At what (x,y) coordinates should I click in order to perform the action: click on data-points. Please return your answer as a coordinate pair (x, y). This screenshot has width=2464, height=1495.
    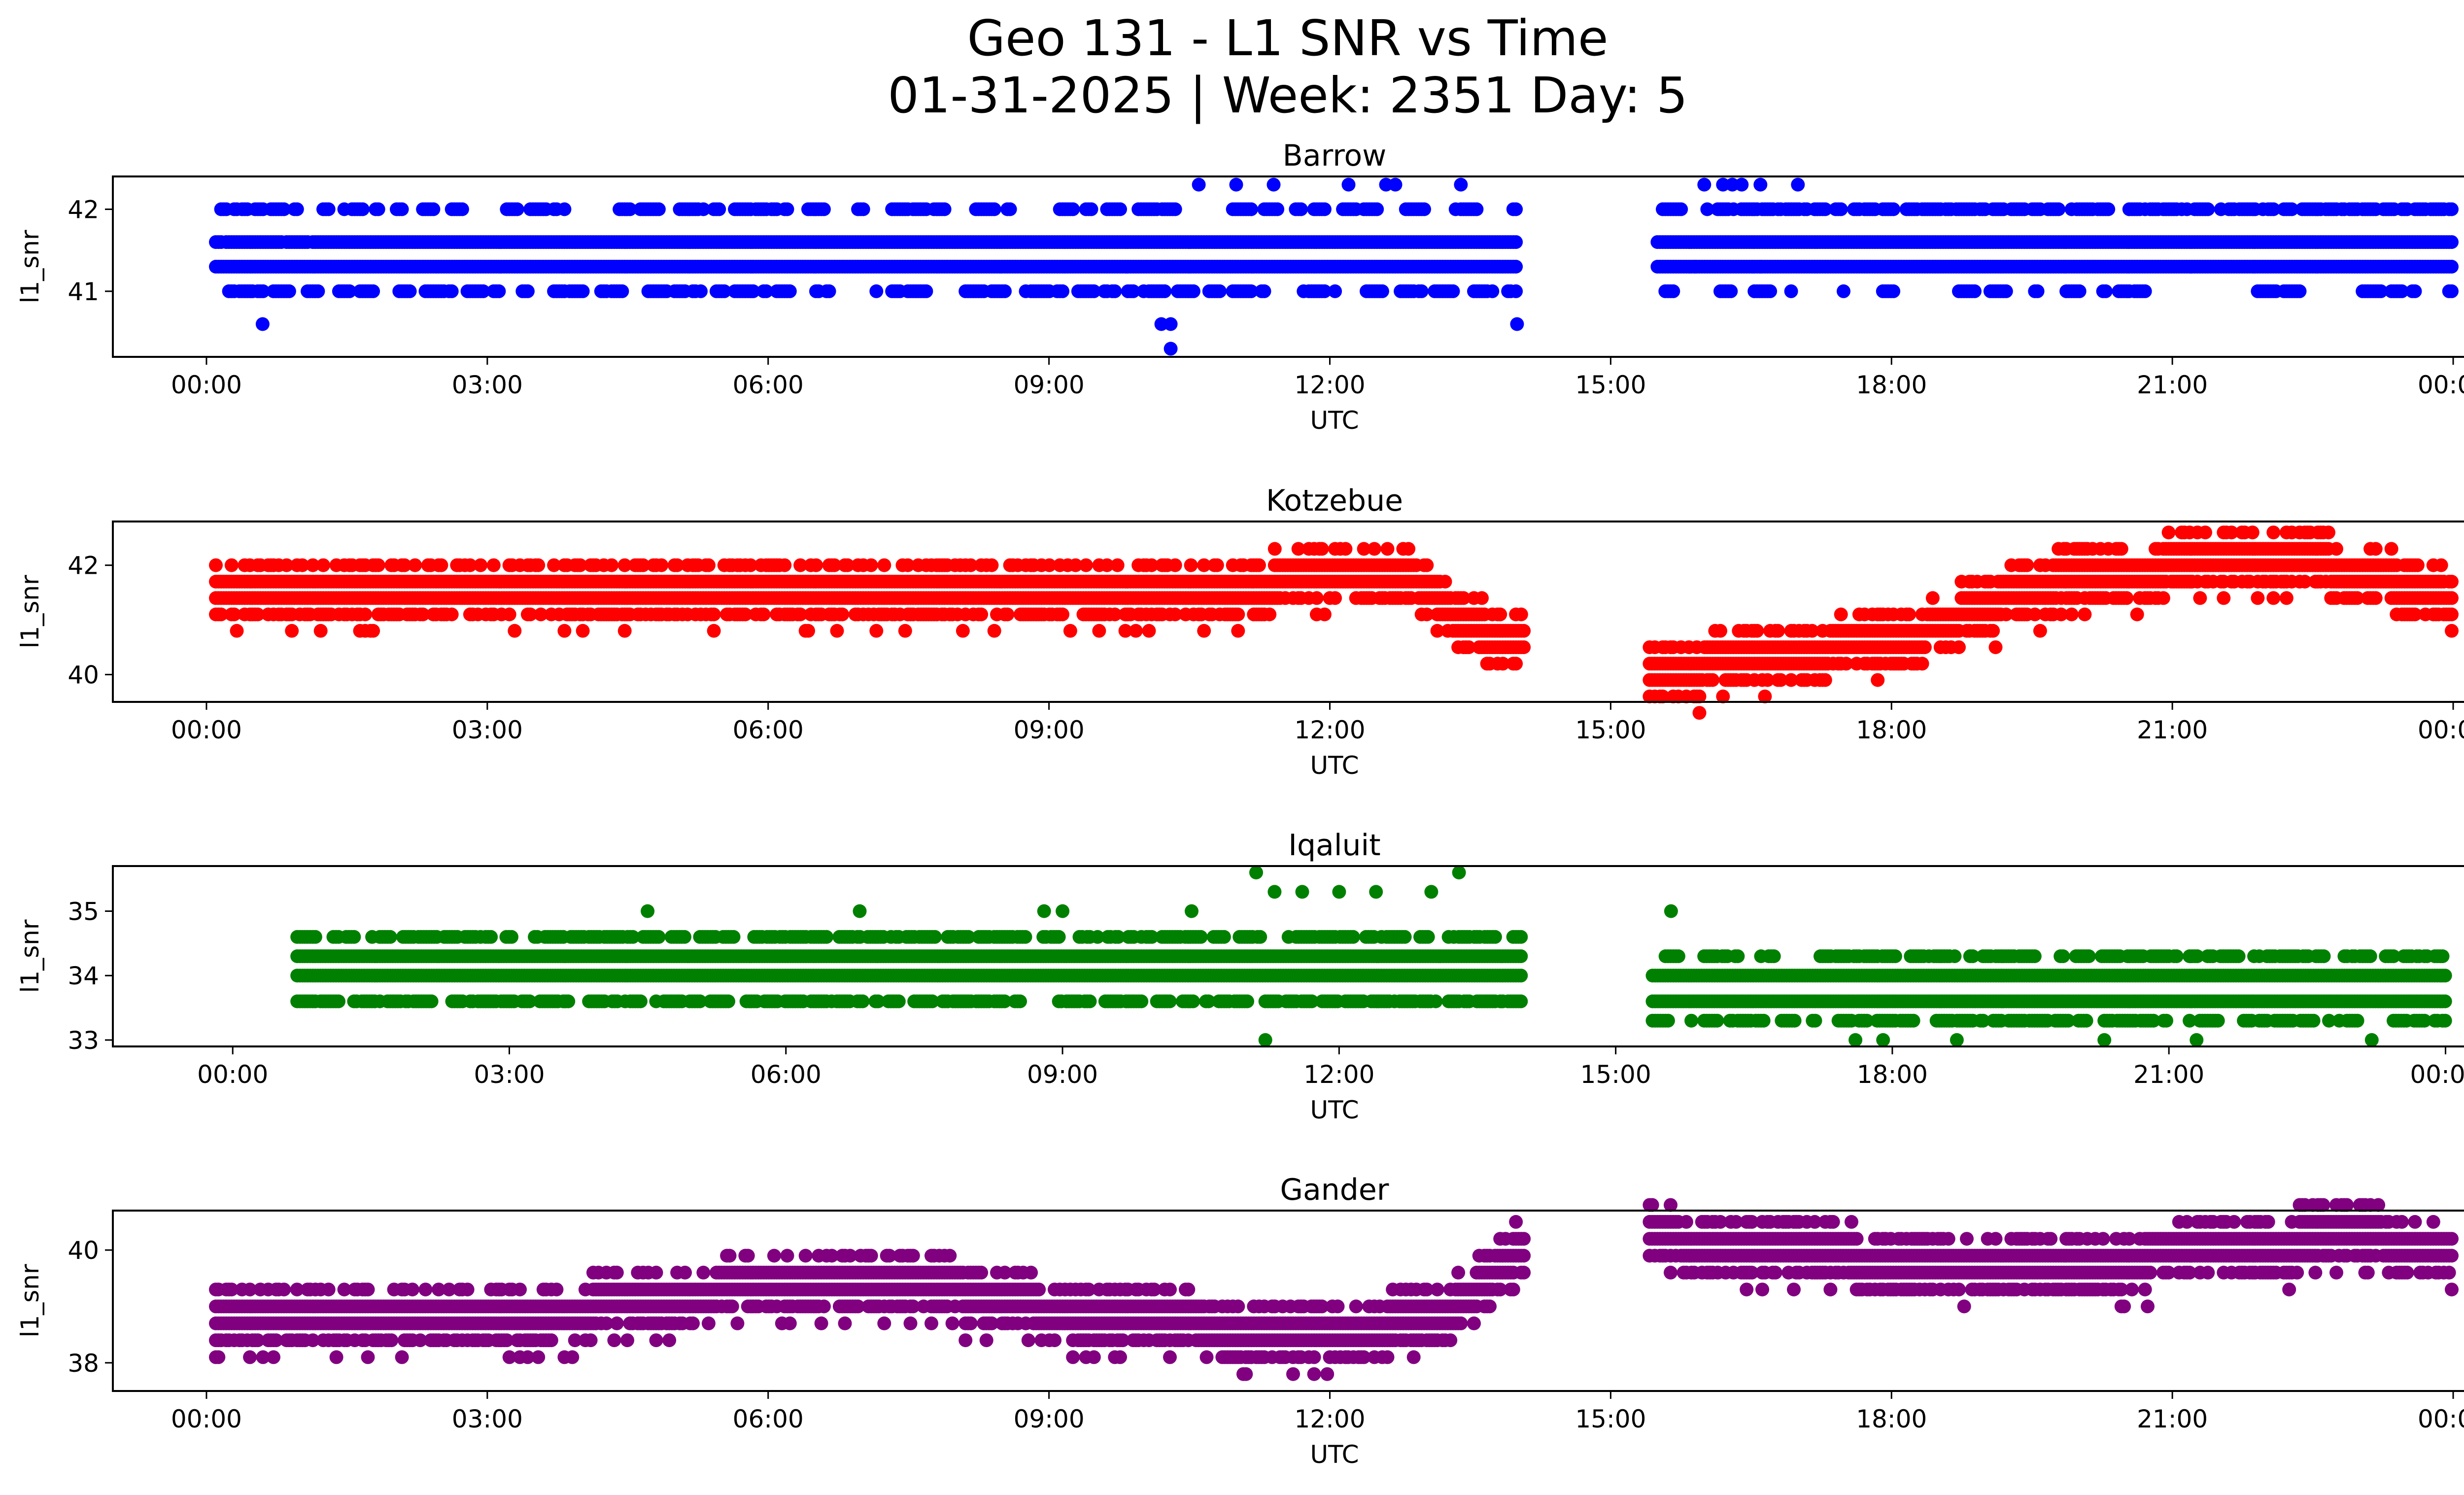
    Looking at the image, I should click on (1334, 266).